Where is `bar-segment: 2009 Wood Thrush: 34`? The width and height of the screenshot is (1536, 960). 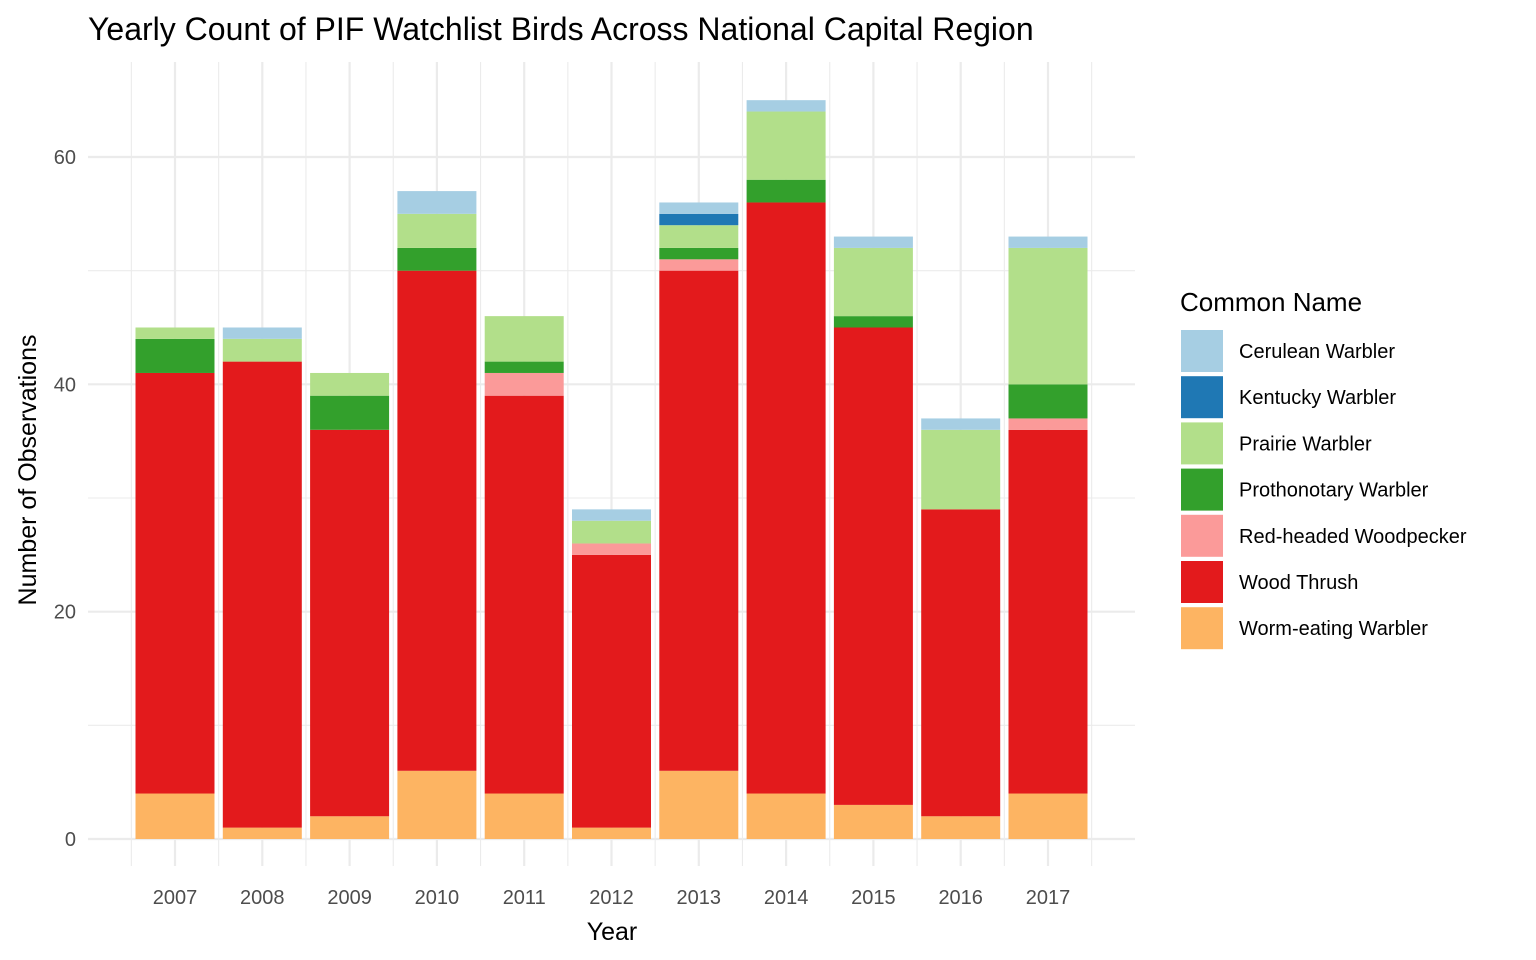
bar-segment: 2009 Wood Thrush: 34 is located at coordinates (350, 623).